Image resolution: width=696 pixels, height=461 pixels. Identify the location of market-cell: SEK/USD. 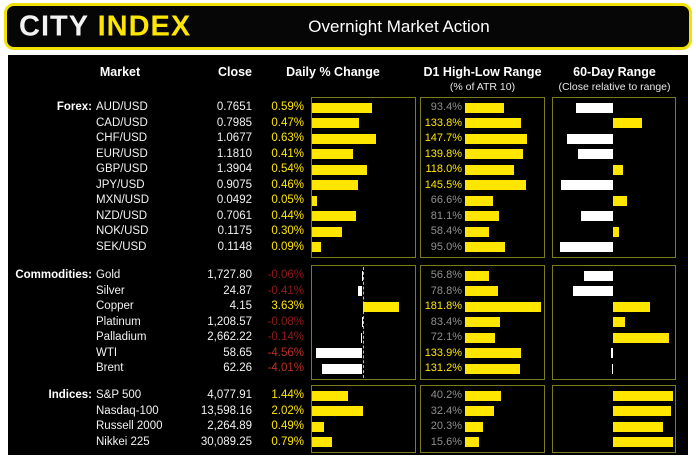
(121, 246).